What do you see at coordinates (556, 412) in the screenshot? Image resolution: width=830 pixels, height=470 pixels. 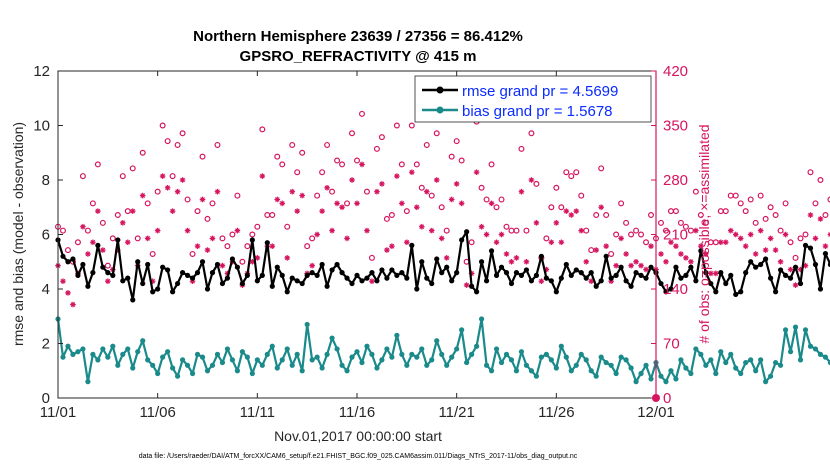 I see `x-tick-label: 11/26` at bounding box center [556, 412].